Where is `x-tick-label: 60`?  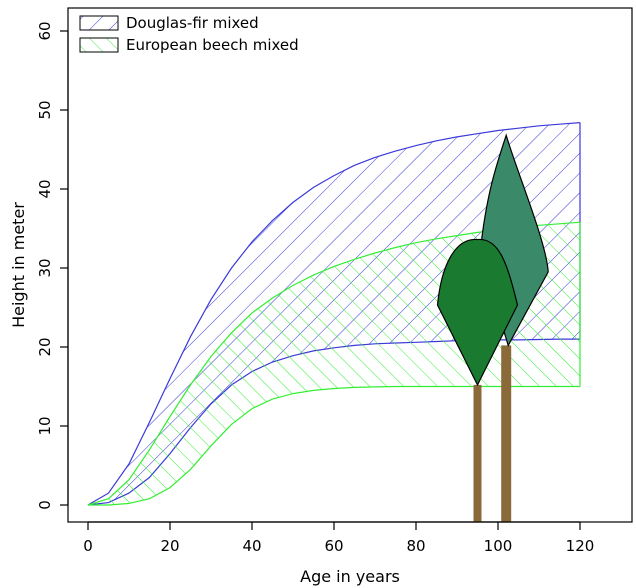 x-tick-label: 60 is located at coordinates (333, 546).